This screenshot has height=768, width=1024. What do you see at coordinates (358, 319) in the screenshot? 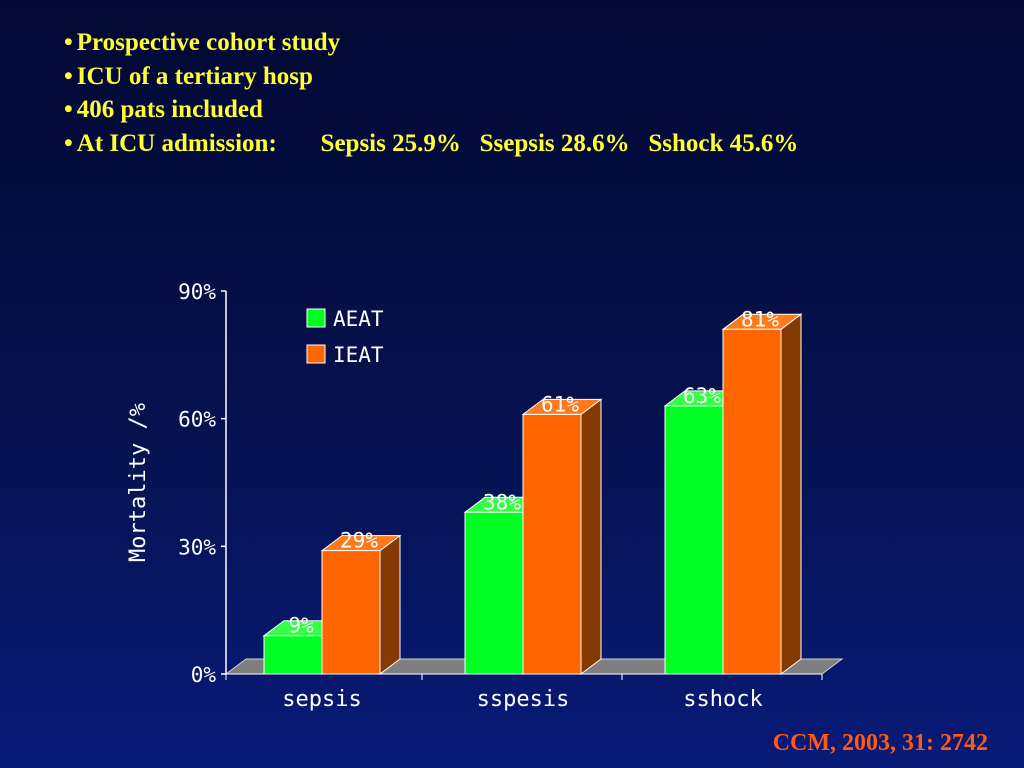
I see `legend-label: AEAT` at bounding box center [358, 319].